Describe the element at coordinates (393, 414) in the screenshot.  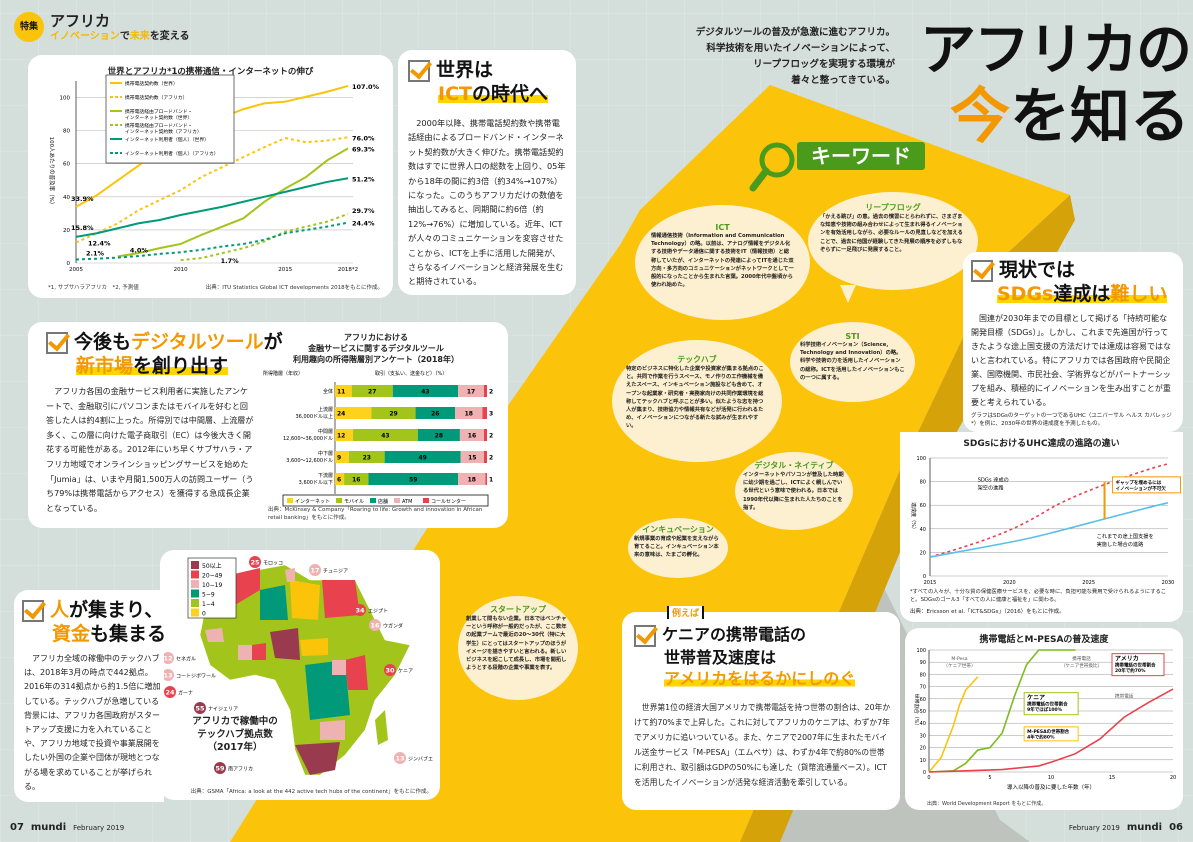
I see `bar-value: 29` at that location.